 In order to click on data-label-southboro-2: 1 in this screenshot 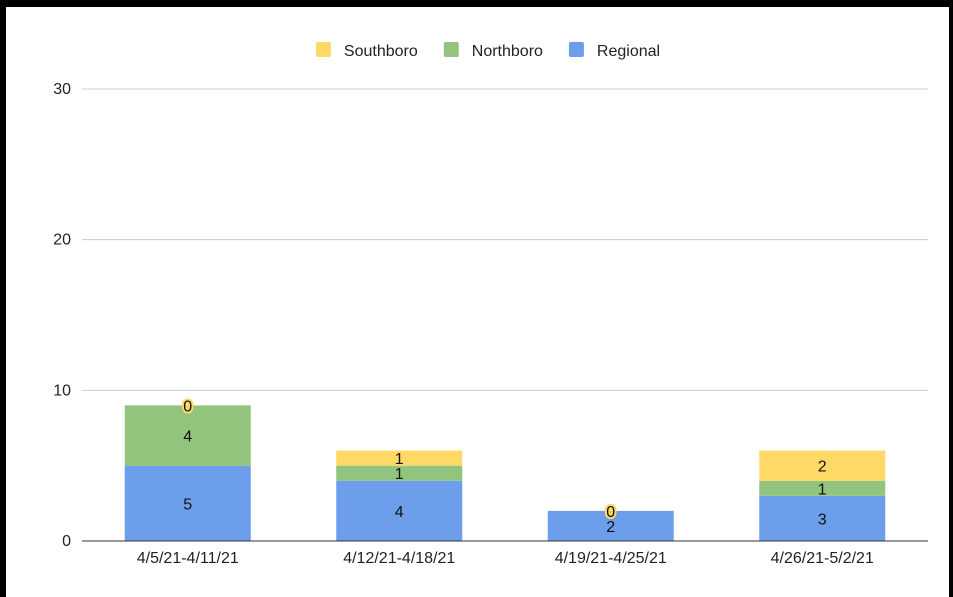, I will do `click(399, 459)`.